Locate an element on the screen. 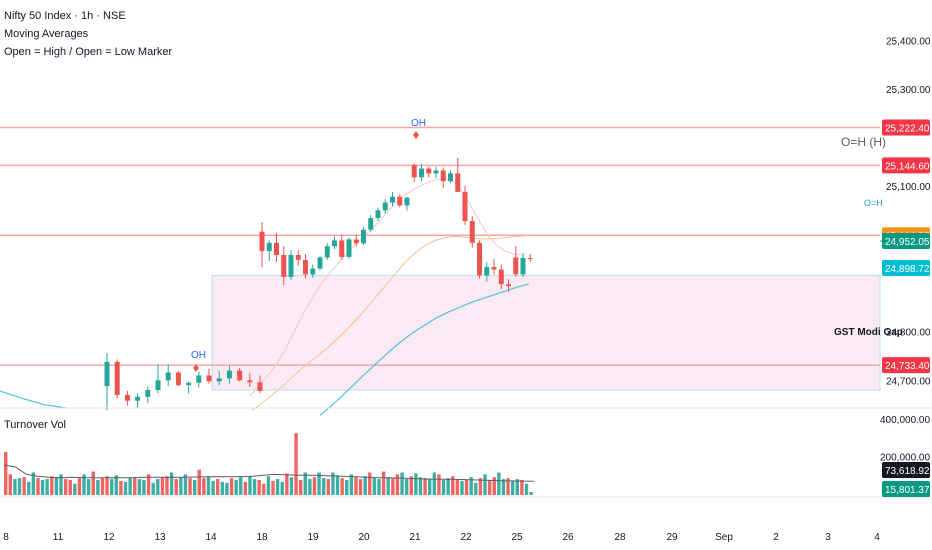 The image size is (932, 550). price-tag-0-bg is located at coordinates (906, 127).